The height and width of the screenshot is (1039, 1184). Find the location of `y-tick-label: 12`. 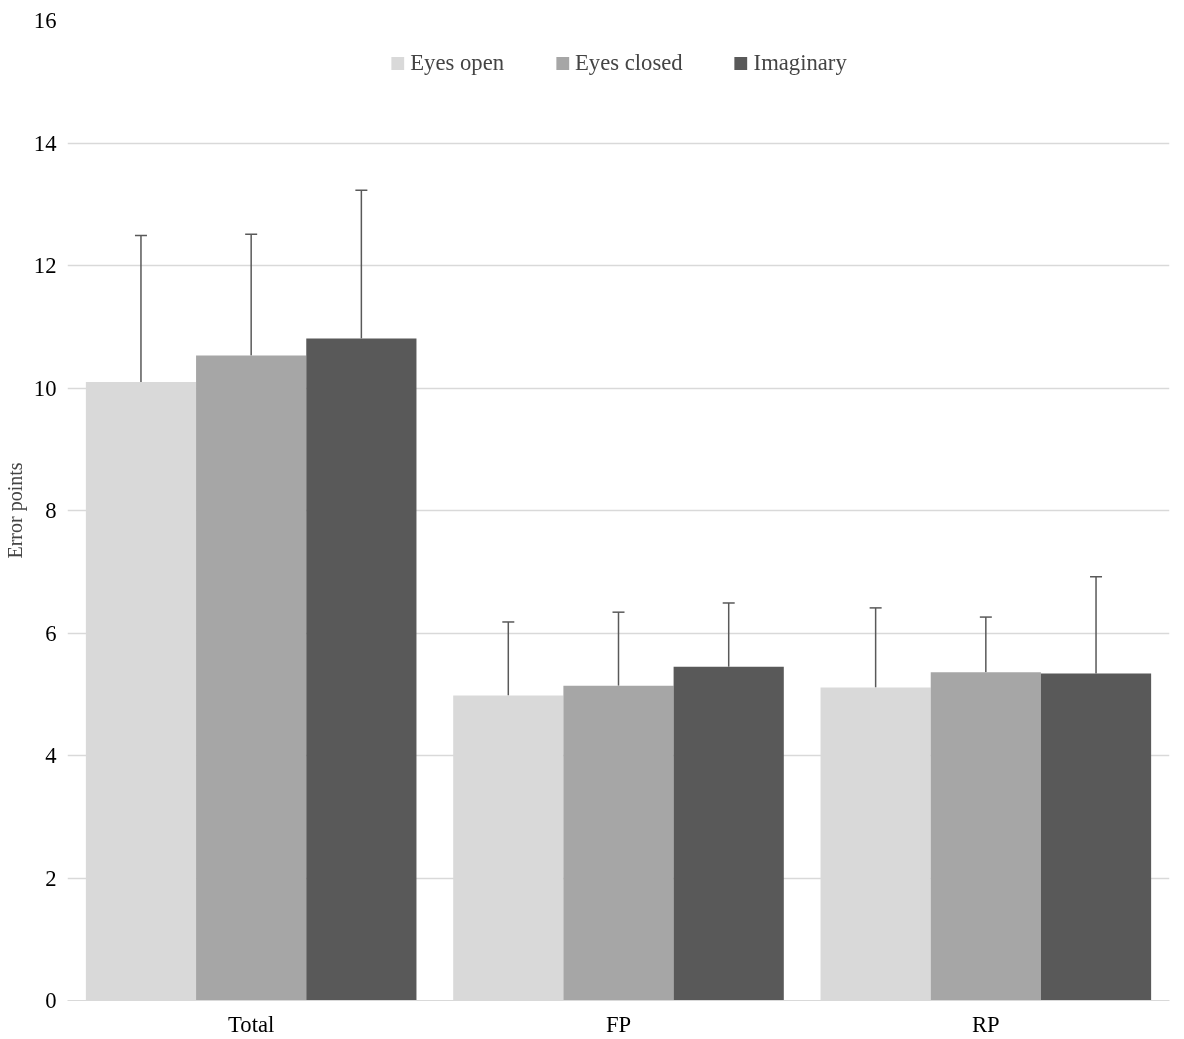

y-tick-label: 12 is located at coordinates (45, 265).